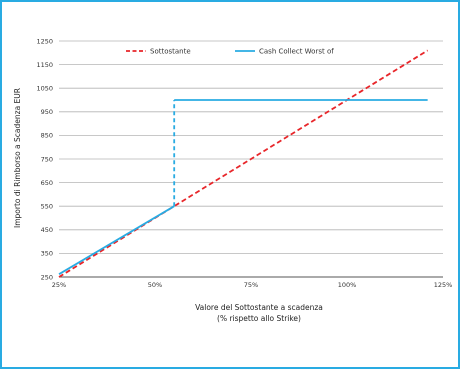 Image resolution: width=460 pixels, height=369 pixels. Describe the element at coordinates (17, 158) in the screenshot. I see `y-axis-title: Importo di Rimborso a Scadenza EUR` at that location.